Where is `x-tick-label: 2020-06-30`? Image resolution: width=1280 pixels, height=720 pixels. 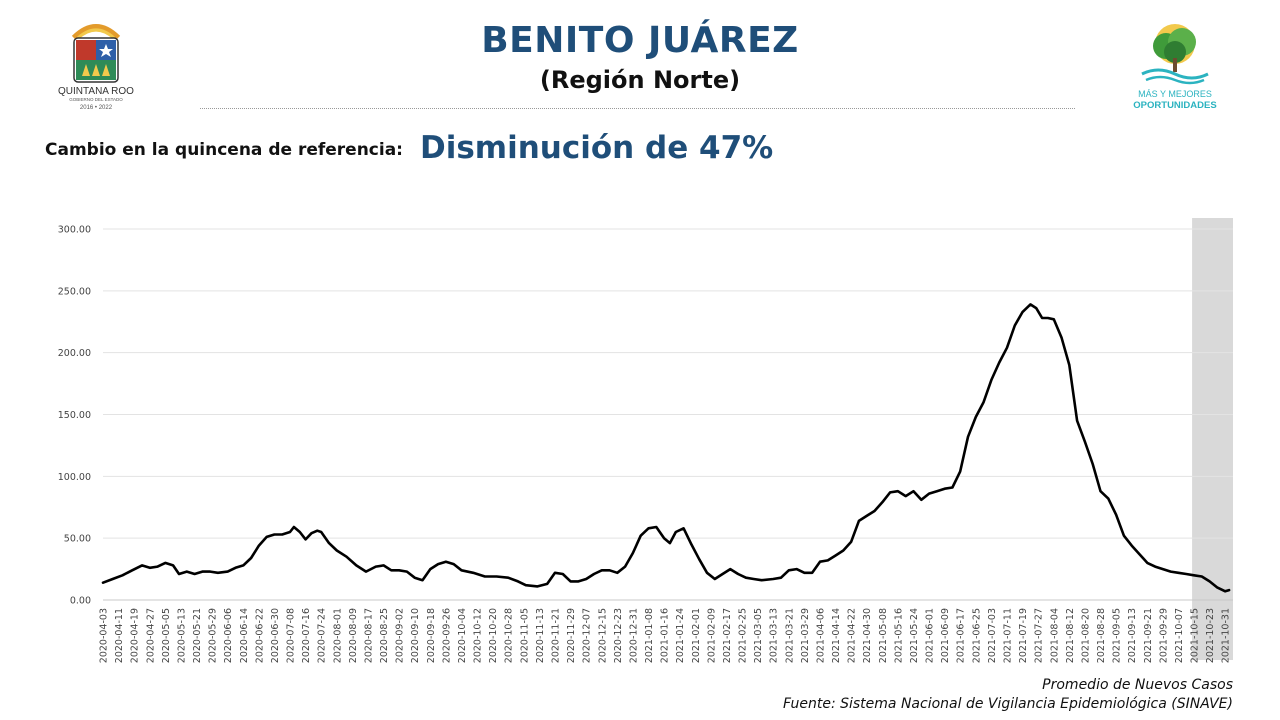 x-tick-label: 2020-06-30 is located at coordinates (275, 635).